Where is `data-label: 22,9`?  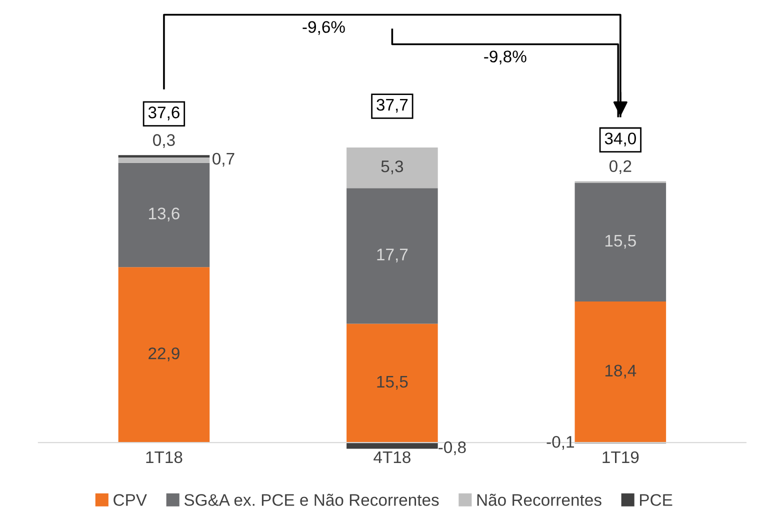
data-label: 22,9 is located at coordinates (164, 354).